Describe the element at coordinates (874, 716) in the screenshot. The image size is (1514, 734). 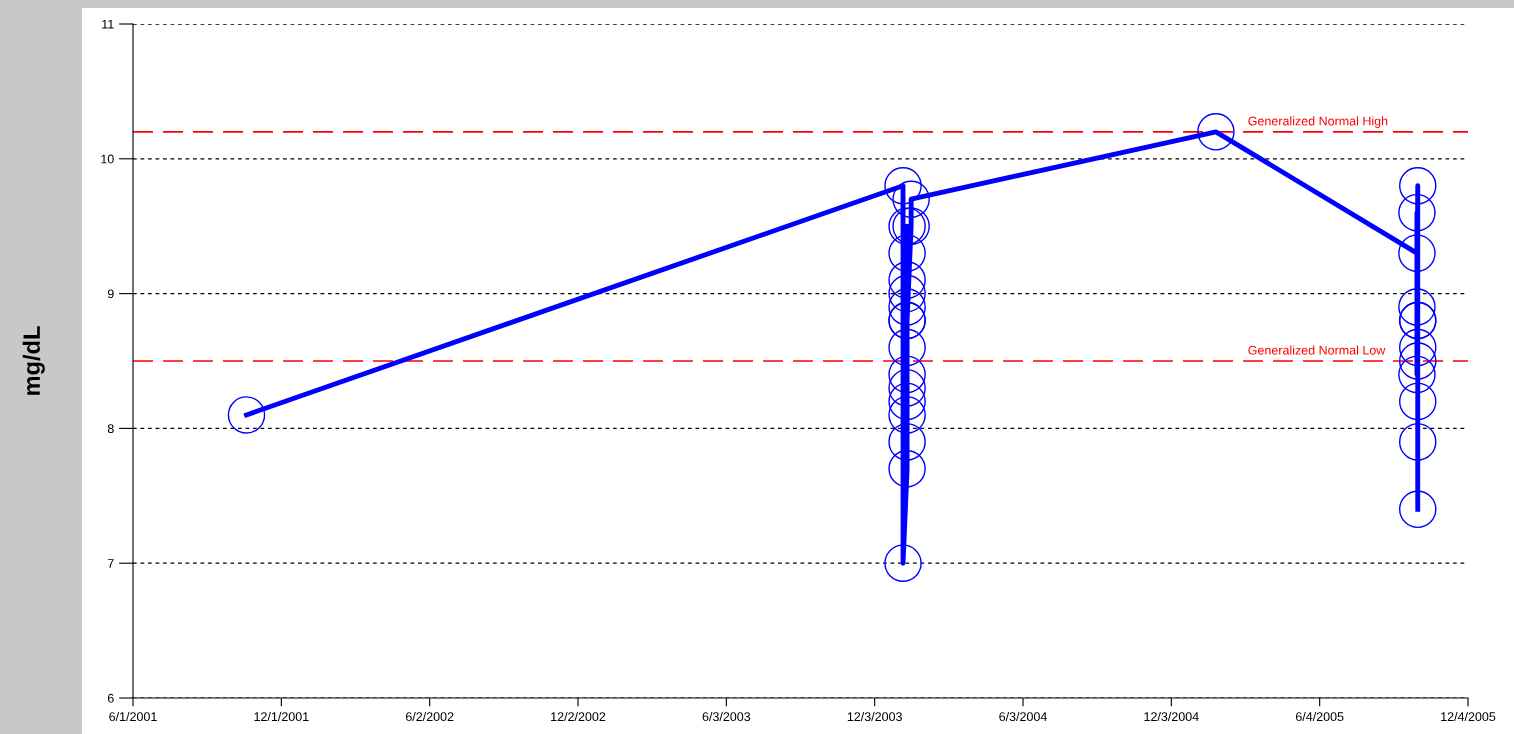
I see `x-tick-label: 12/3/2003` at that location.